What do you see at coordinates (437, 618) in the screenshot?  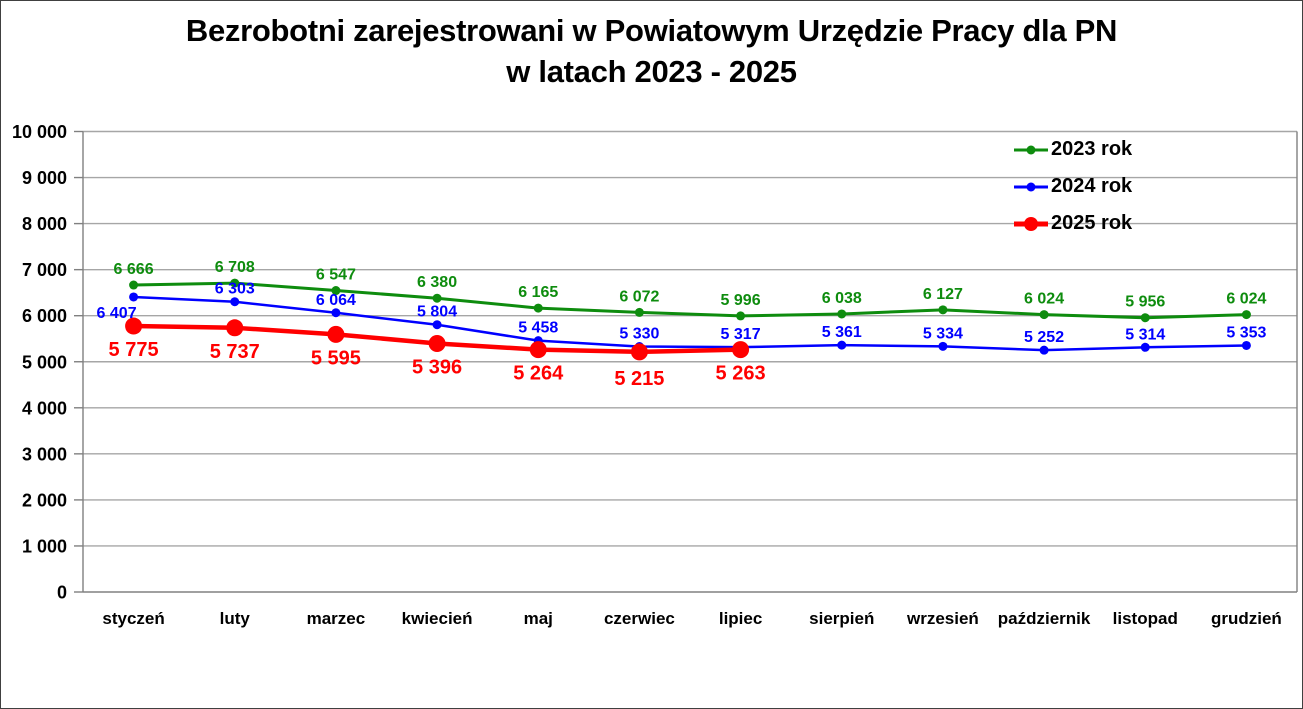 I see `x-category-label: kwiecień` at bounding box center [437, 618].